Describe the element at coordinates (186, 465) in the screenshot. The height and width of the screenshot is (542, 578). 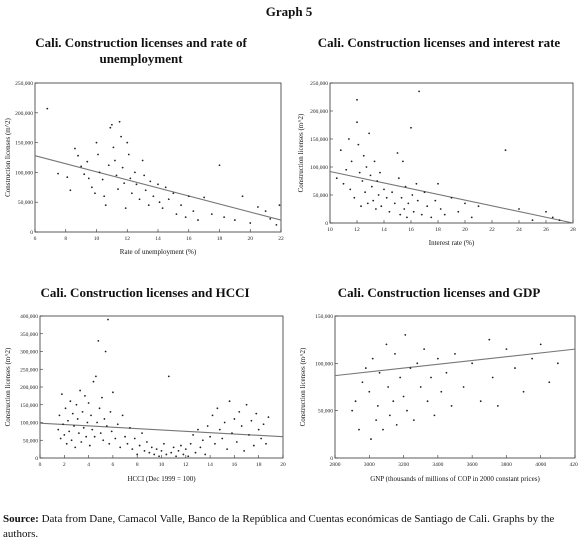
I see `x-tick-label: 12` at that location.